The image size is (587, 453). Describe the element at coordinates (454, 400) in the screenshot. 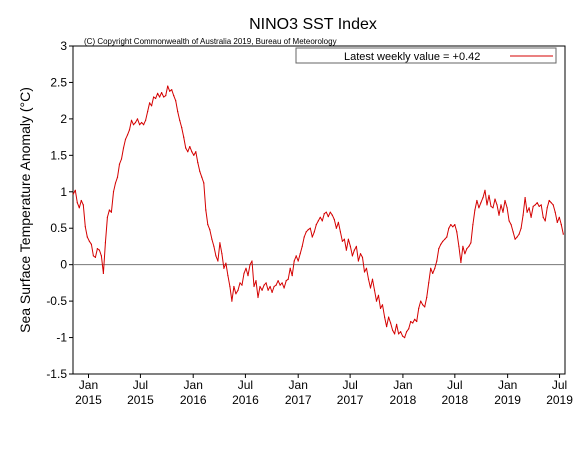

I see `x-tick-year: 2018` at that location.